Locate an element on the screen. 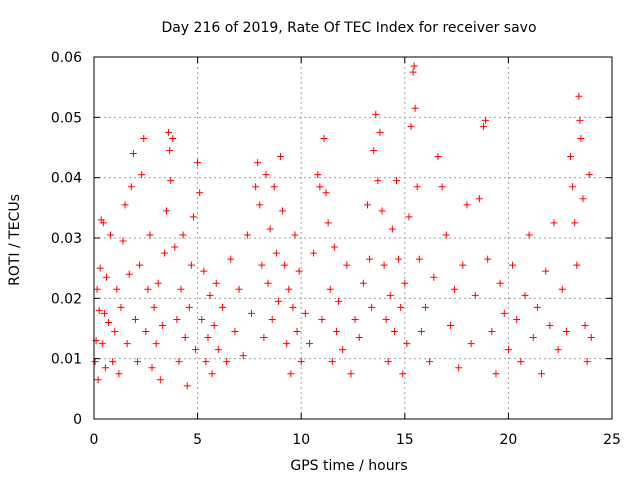  y-axis-label: ROTI / TECUs is located at coordinates (15, 240).